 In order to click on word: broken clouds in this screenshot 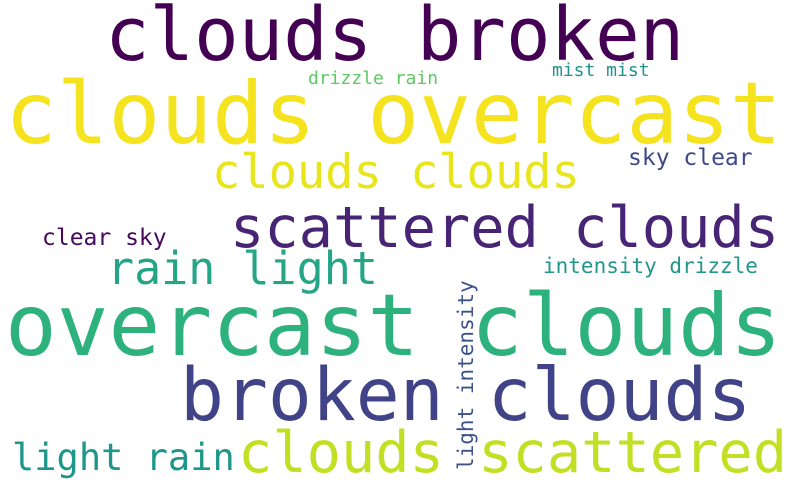, I will do `click(465, 395)`.